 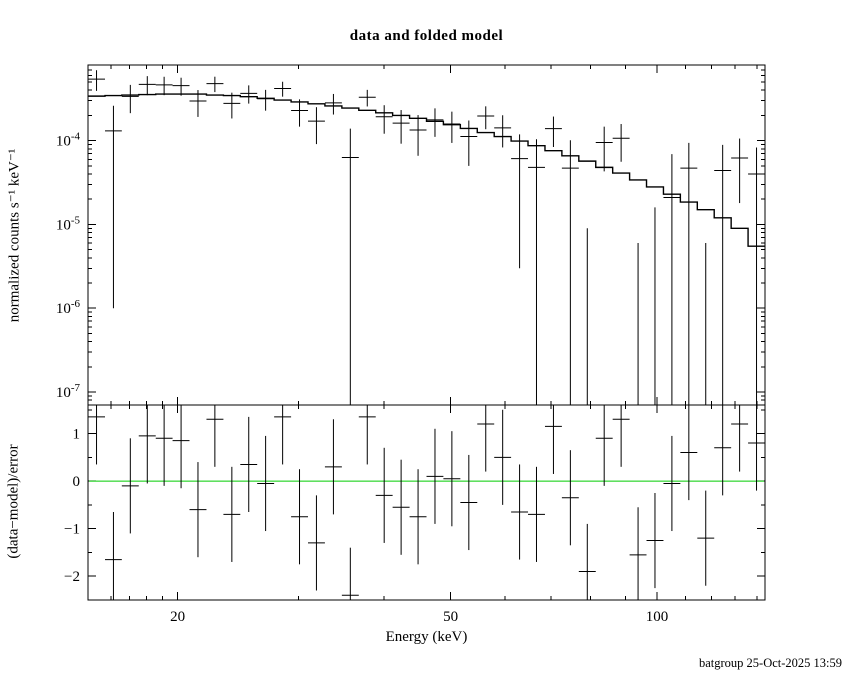 I want to click on svg-text: 1, so click(x=77, y=435).